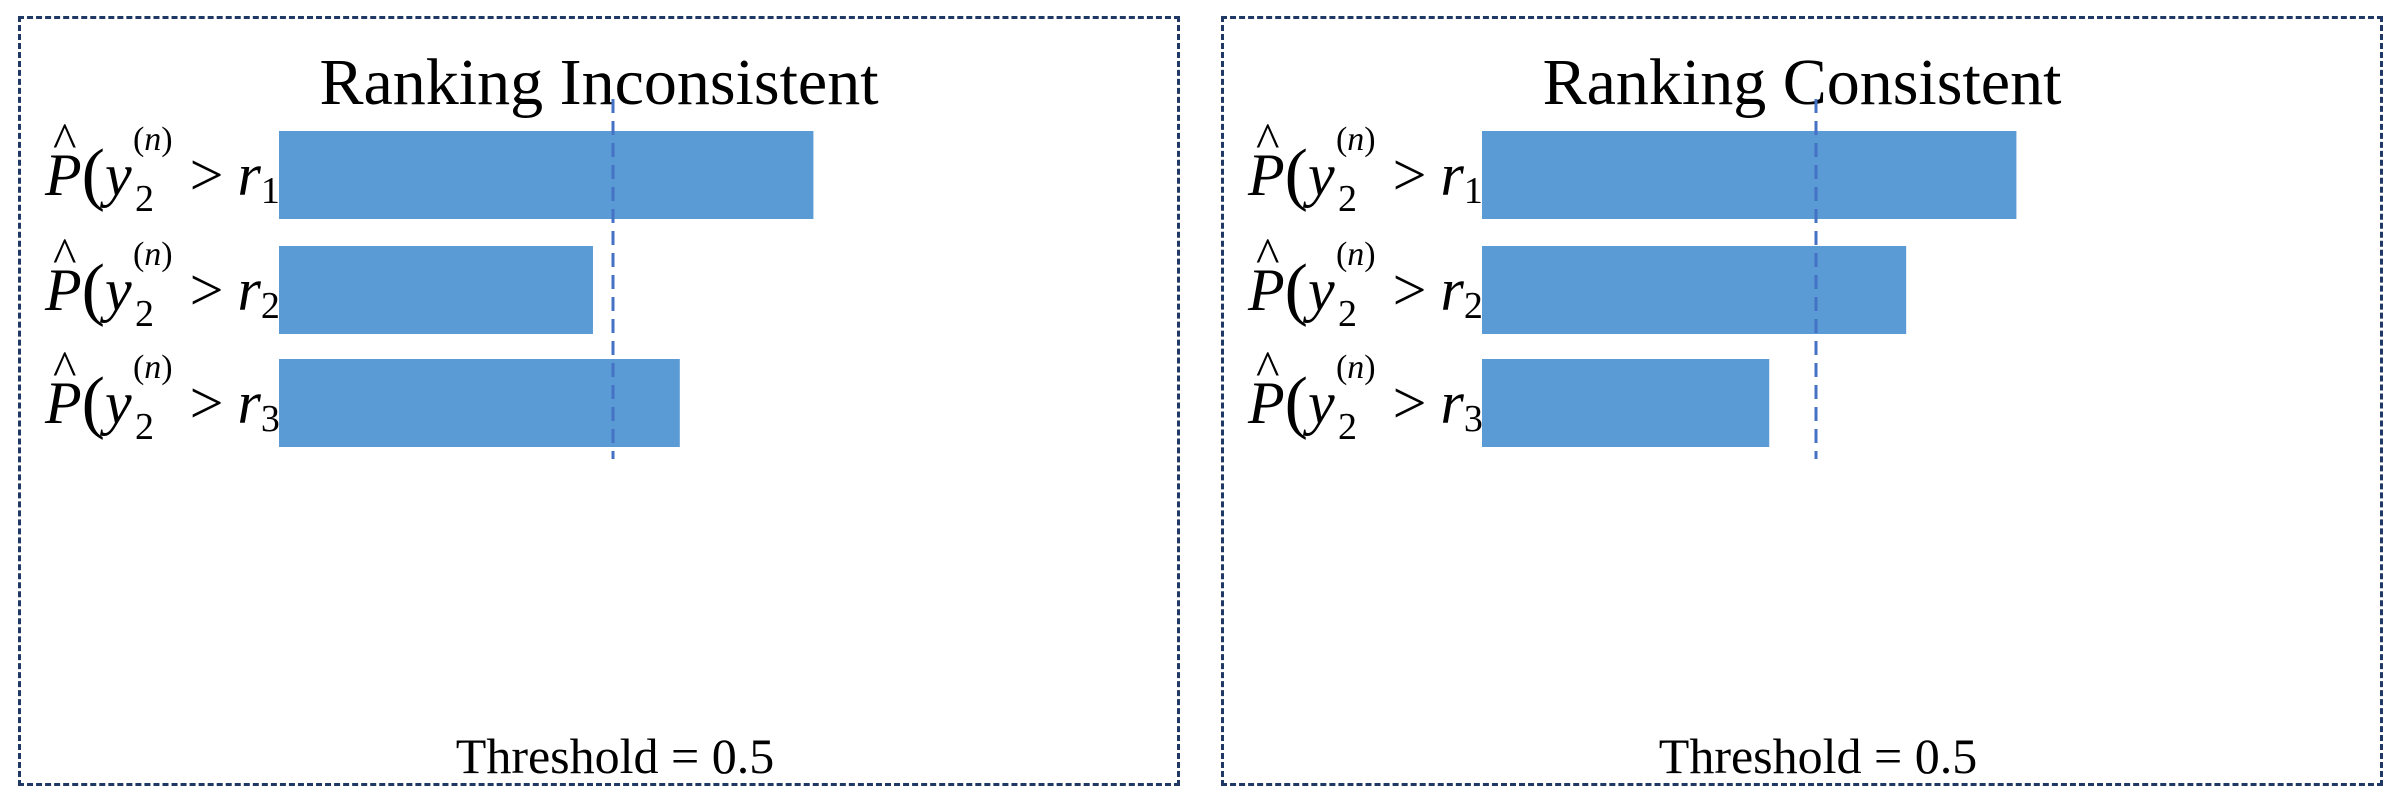 Image resolution: width=2398 pixels, height=810 pixels. I want to click on tick-label: P(y2(n)>r3), so click(174, 401).